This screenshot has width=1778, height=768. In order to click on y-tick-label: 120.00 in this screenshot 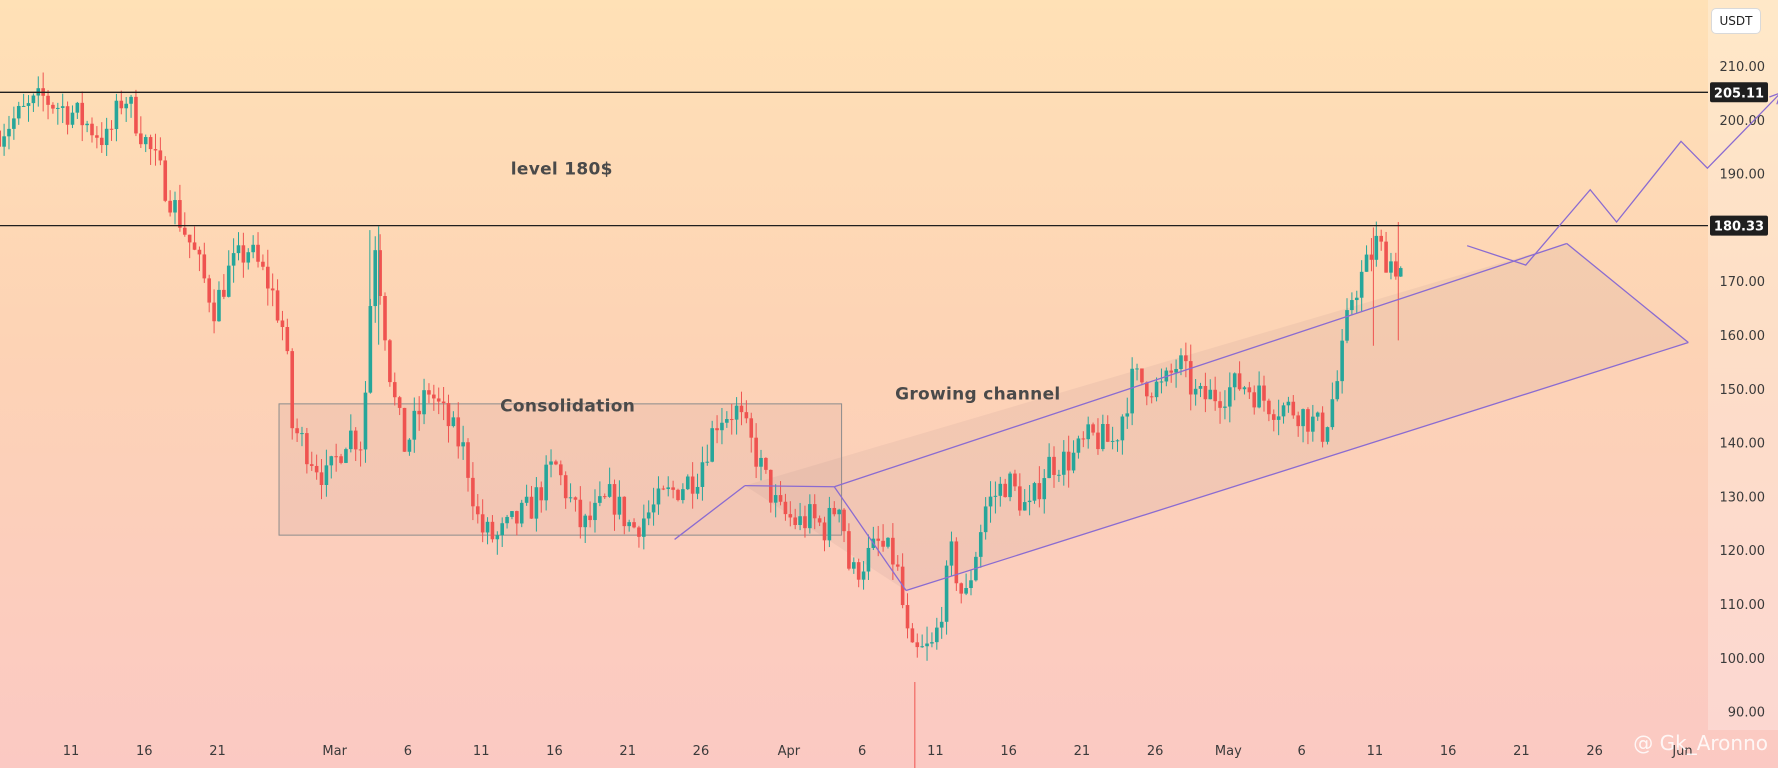, I will do `click(1743, 551)`.